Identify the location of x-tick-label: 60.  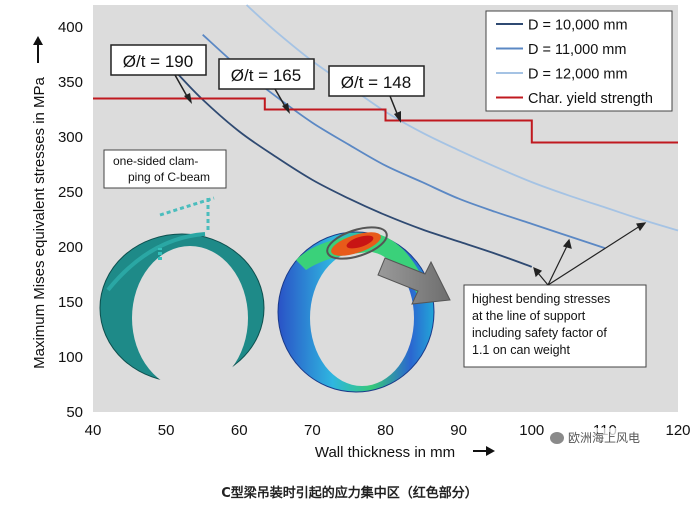
(239, 430).